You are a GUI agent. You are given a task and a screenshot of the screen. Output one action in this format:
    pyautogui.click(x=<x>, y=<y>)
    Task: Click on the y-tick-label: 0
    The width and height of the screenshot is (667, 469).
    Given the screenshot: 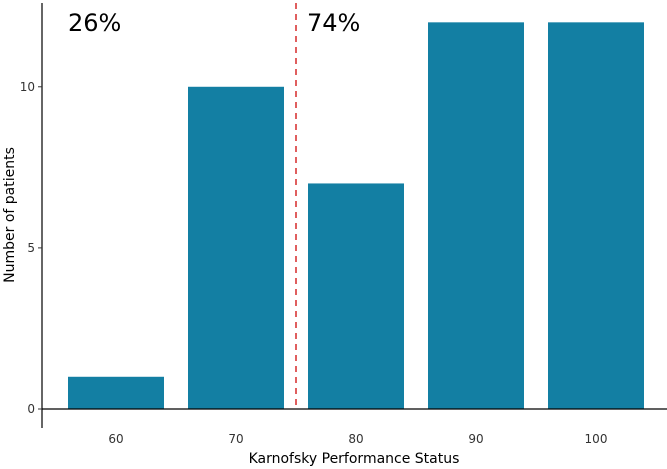 What is the action you would take?
    pyautogui.click(x=31, y=409)
    